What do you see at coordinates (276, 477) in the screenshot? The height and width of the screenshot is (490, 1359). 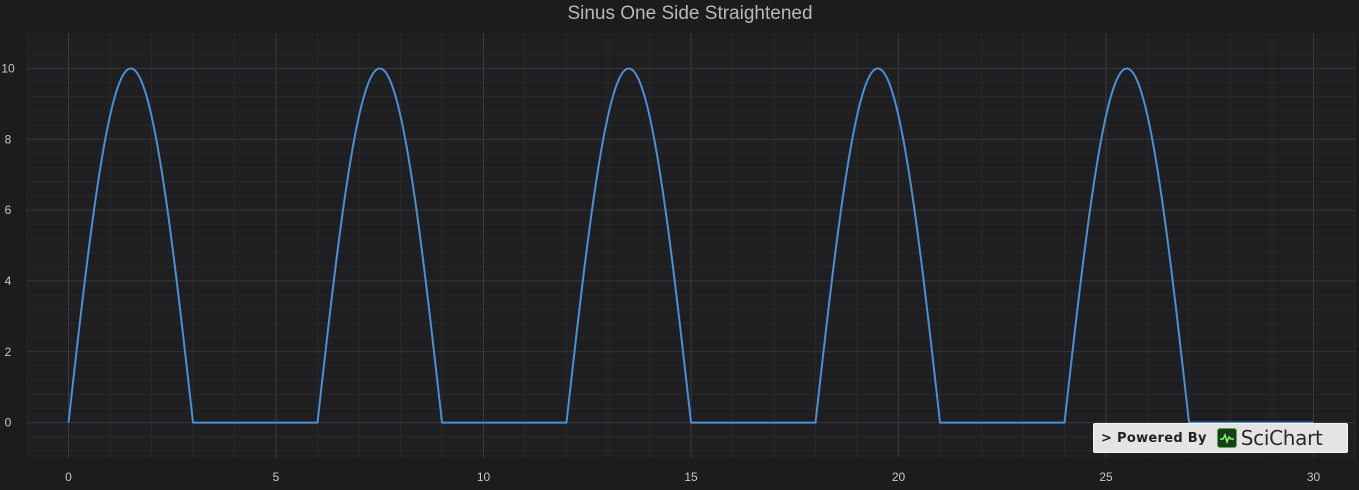 I see `x-tick-label: 5` at bounding box center [276, 477].